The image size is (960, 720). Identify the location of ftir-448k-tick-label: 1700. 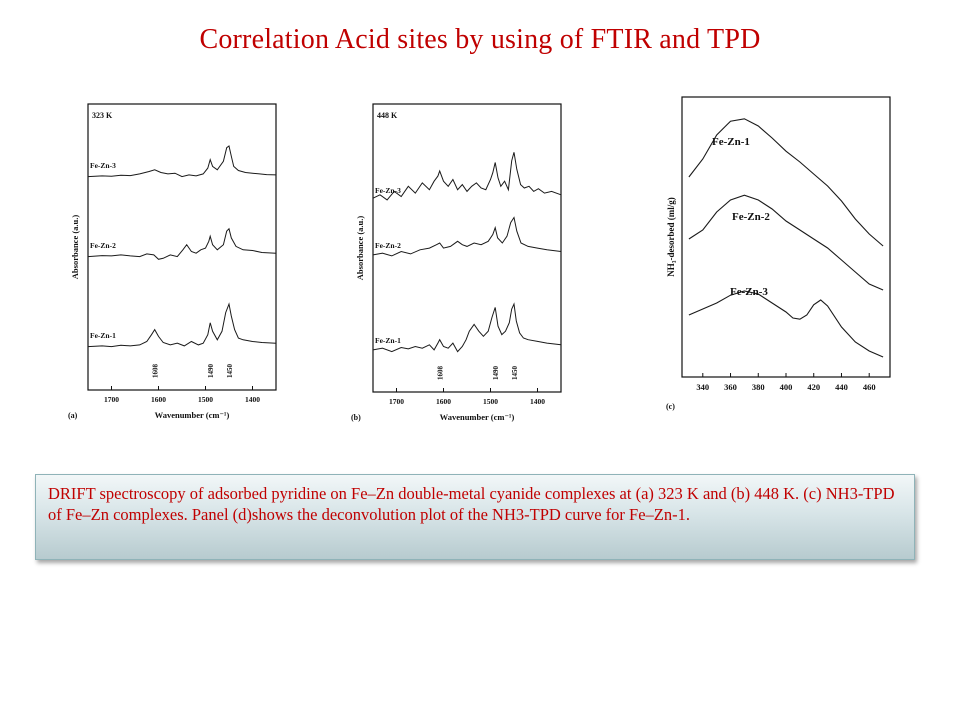
(396, 401).